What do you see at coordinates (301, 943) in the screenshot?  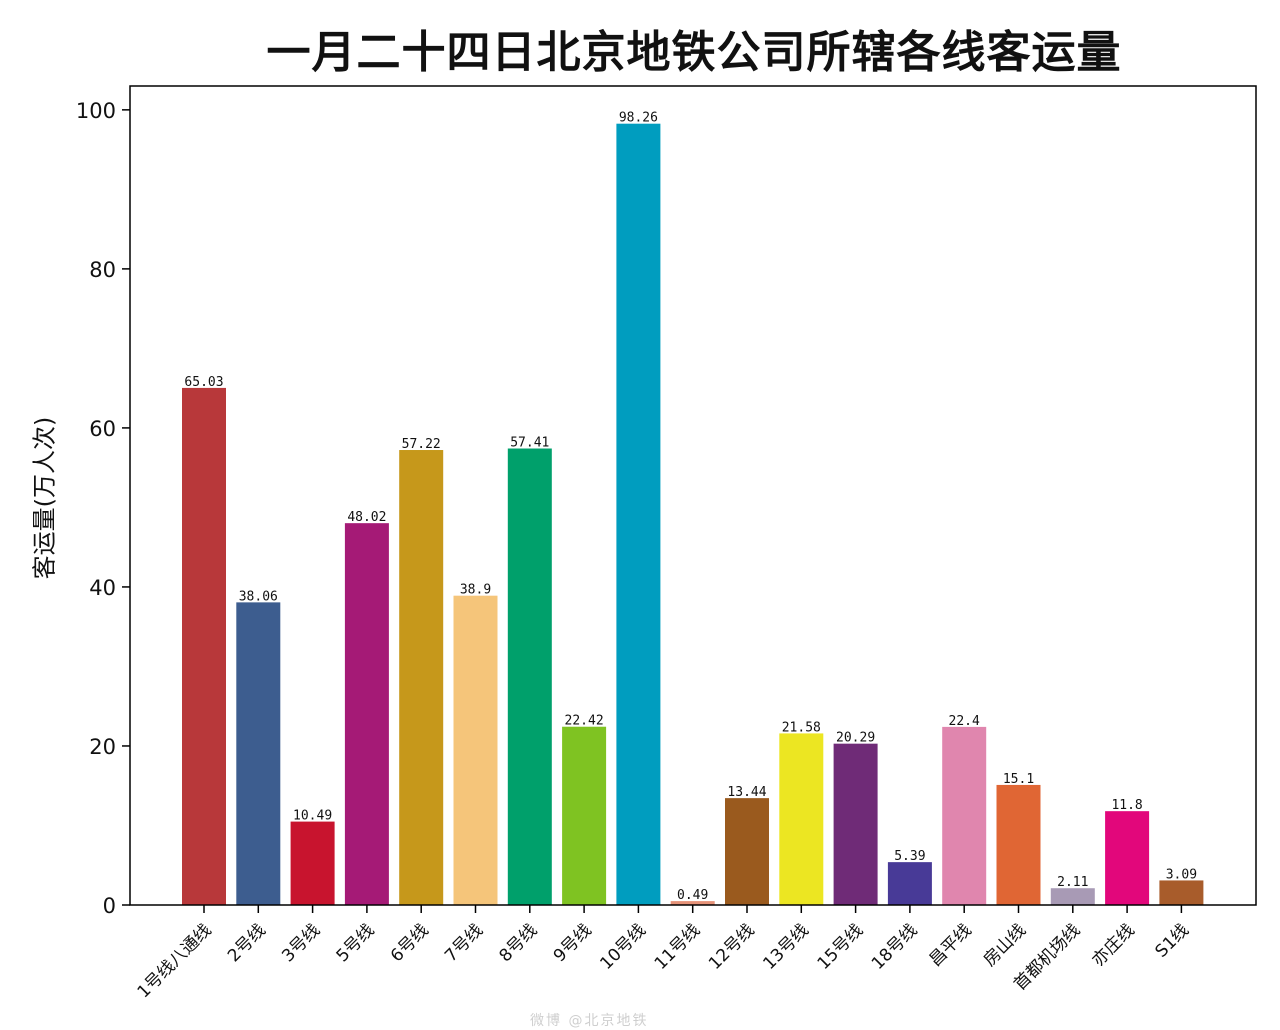 I see `x-tick-label: 3号线` at bounding box center [301, 943].